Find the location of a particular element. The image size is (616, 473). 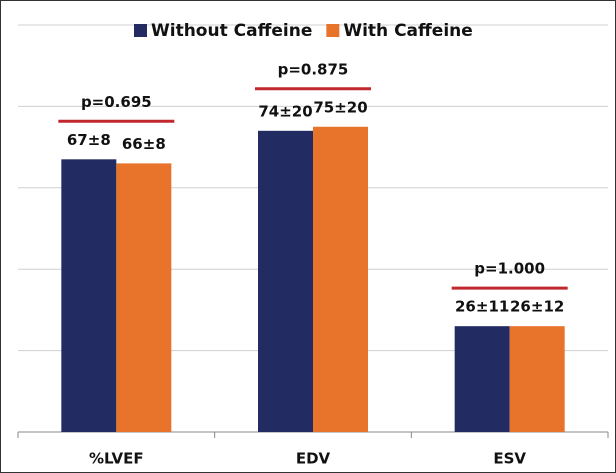

p-value: p=1.000 is located at coordinates (509, 269).